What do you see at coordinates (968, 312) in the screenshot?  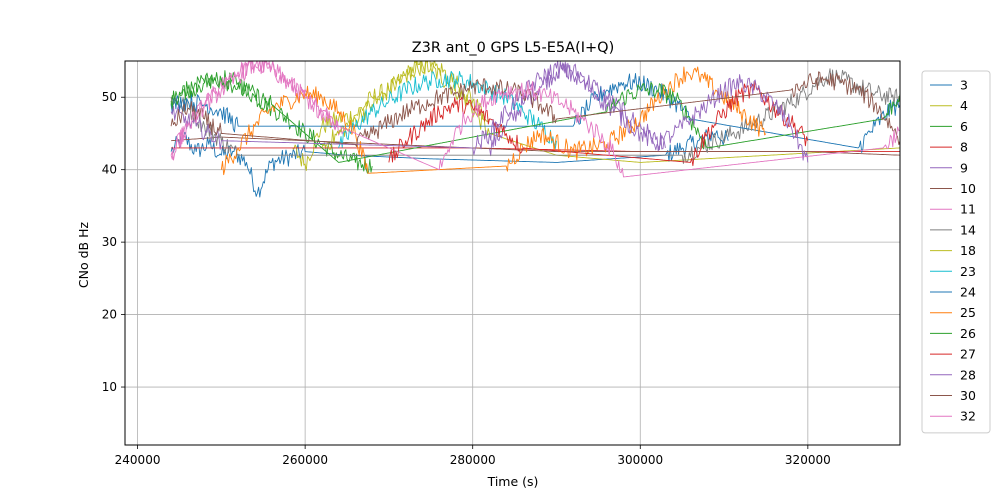 I see `legend-label-25: 25` at bounding box center [968, 312].